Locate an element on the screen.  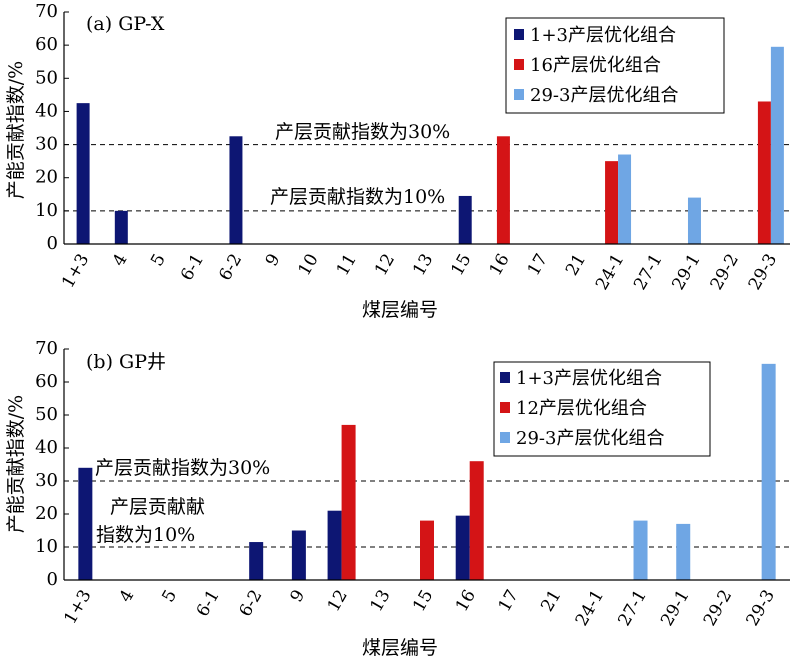
panel-b-legend-label-3: 29-3产层优化组合 is located at coordinates (590, 438).